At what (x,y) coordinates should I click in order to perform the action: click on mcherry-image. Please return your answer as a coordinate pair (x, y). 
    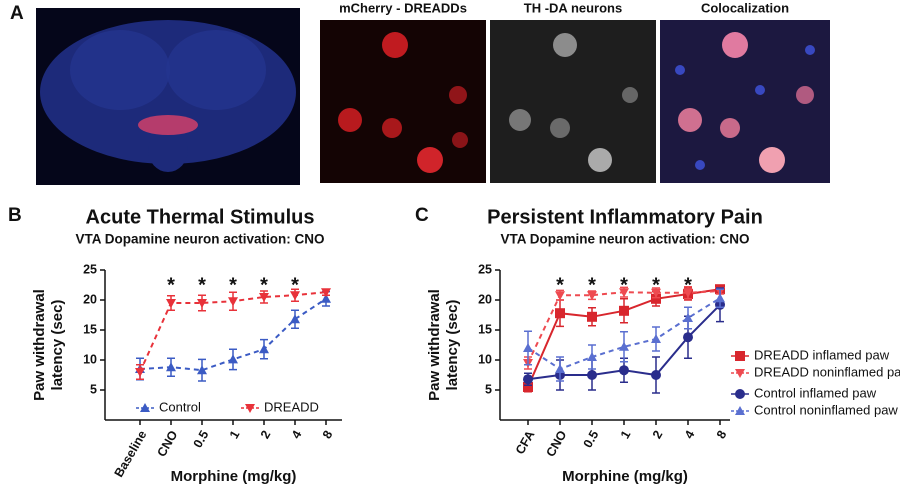
    Looking at the image, I should click on (403, 101).